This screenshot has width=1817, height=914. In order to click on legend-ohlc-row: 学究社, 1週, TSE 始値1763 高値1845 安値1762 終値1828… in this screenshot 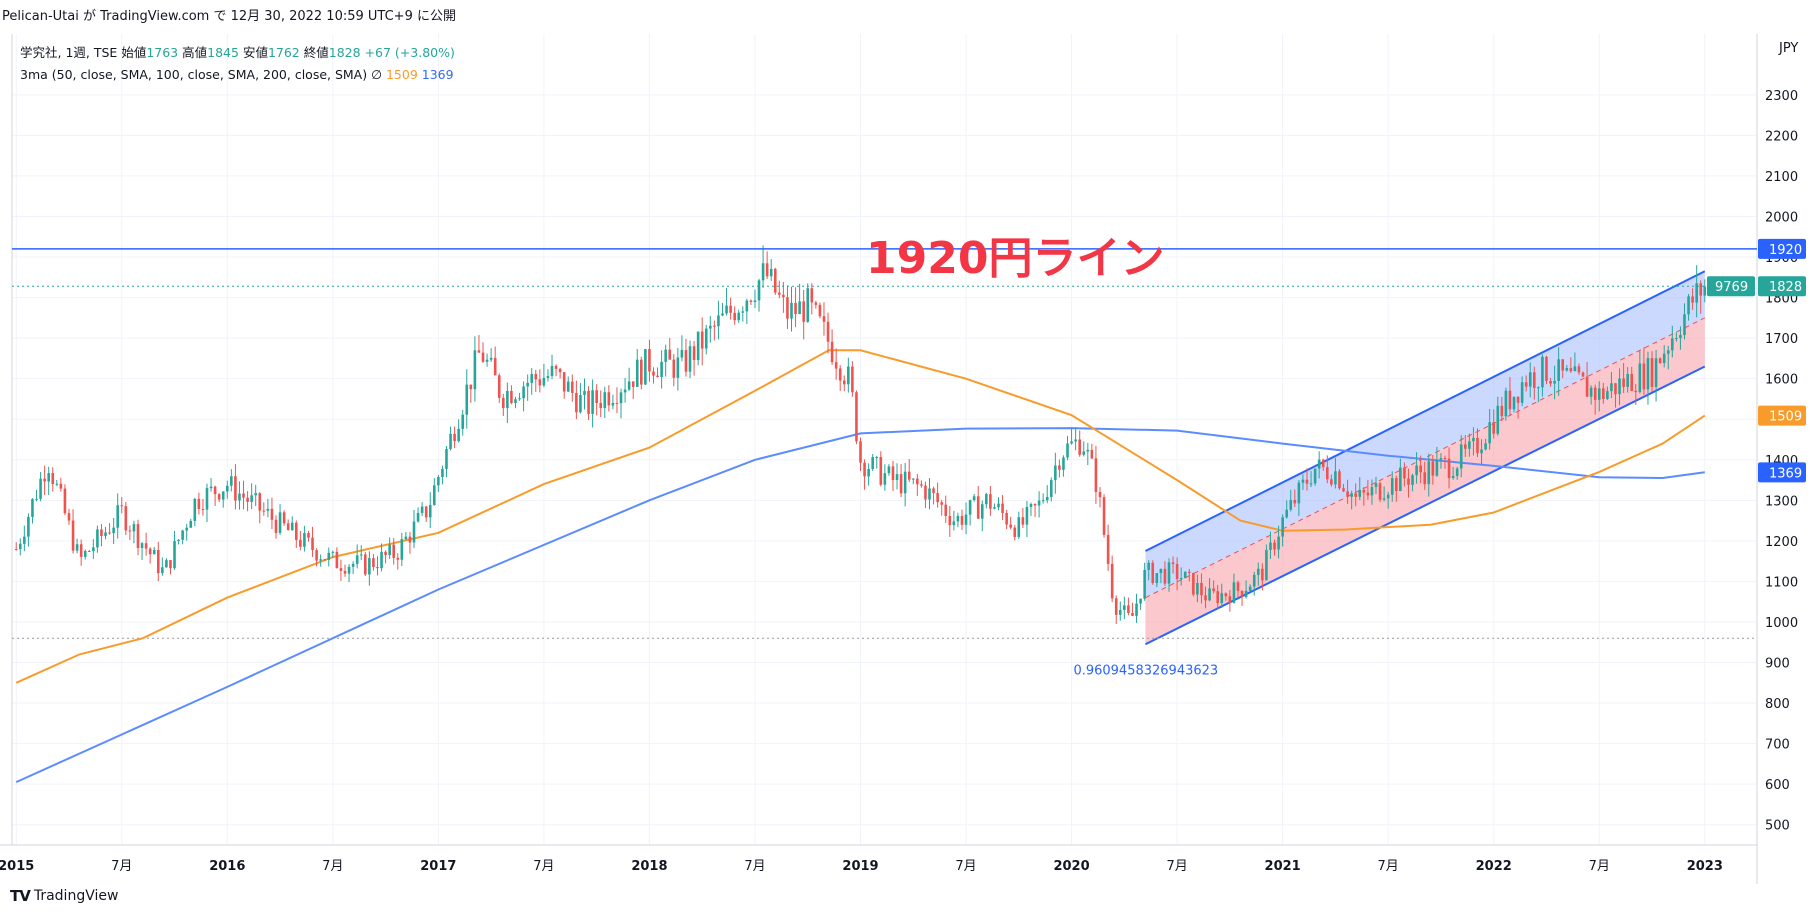, I will do `click(237, 53)`.